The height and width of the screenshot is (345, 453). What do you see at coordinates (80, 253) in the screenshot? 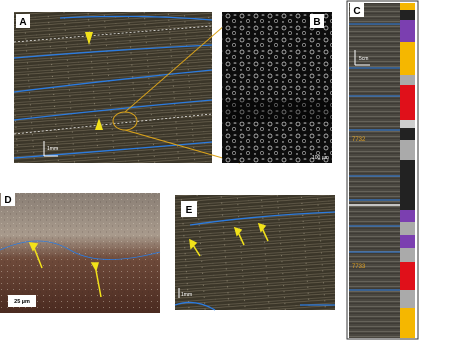
I see `panel-d: D 25 µm` at bounding box center [80, 253].